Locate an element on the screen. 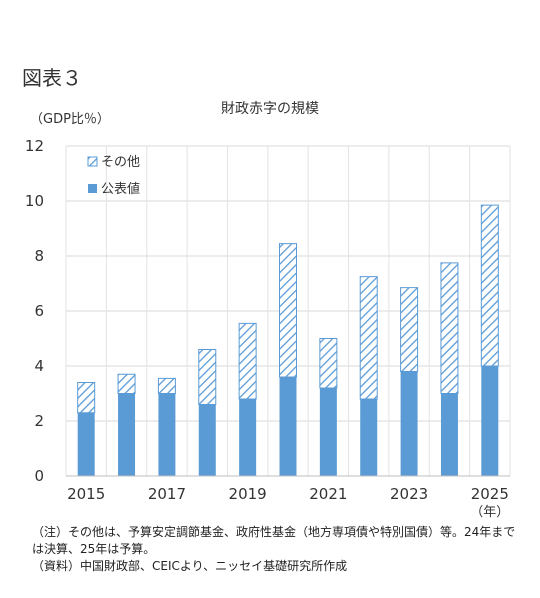 This screenshot has width=540, height=598. legend-swatch-published is located at coordinates (92, 188).